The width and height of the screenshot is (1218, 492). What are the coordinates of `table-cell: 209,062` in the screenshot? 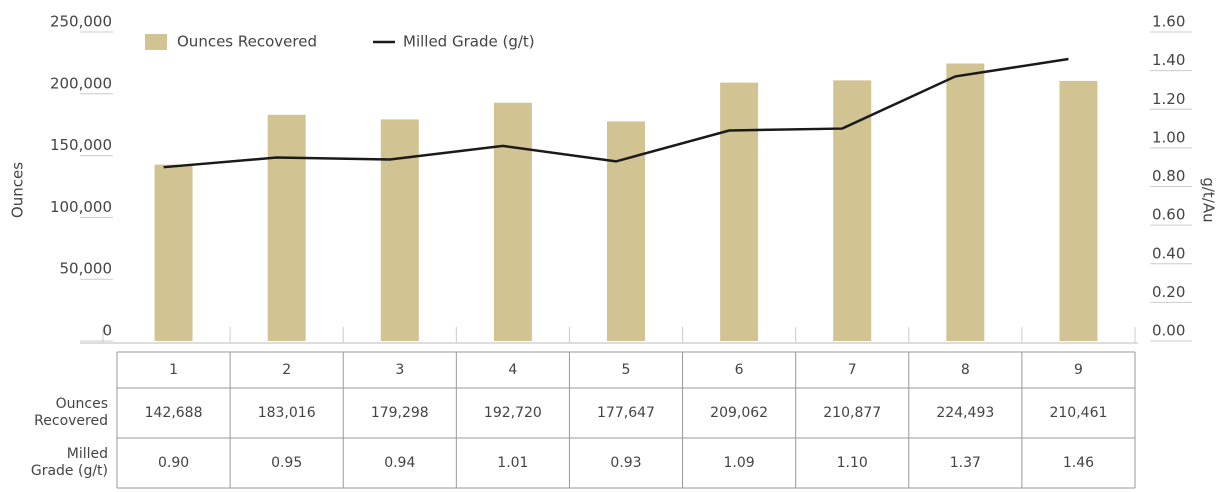 It's located at (739, 413).